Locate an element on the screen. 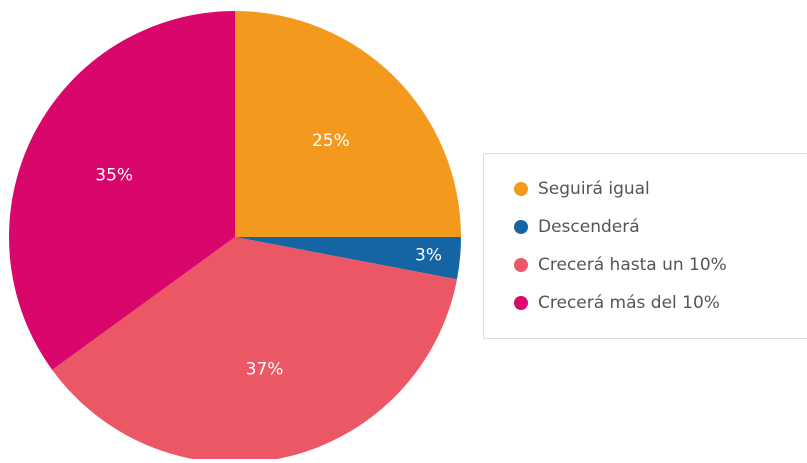  legend-label: Descenderá is located at coordinates (589, 227).